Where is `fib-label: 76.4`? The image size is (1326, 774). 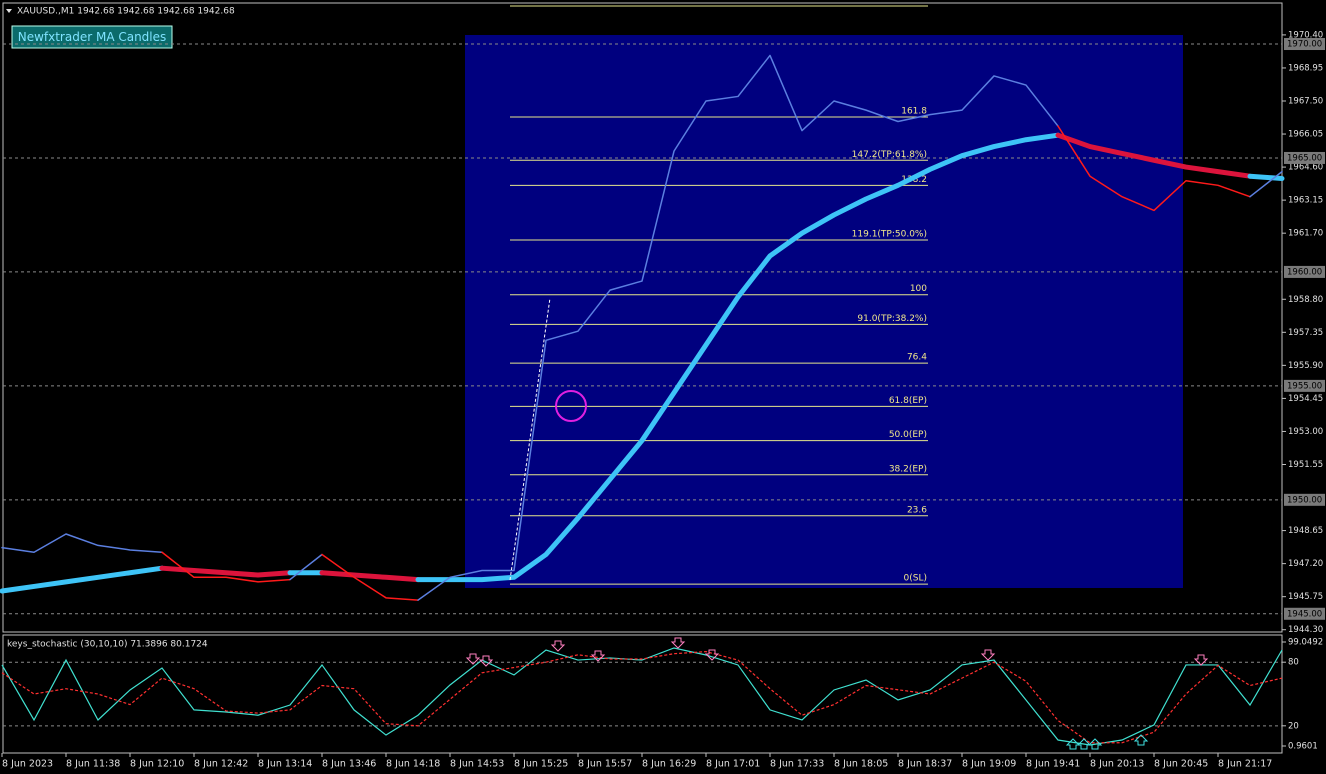 fib-label: 76.4 is located at coordinates (917, 358).